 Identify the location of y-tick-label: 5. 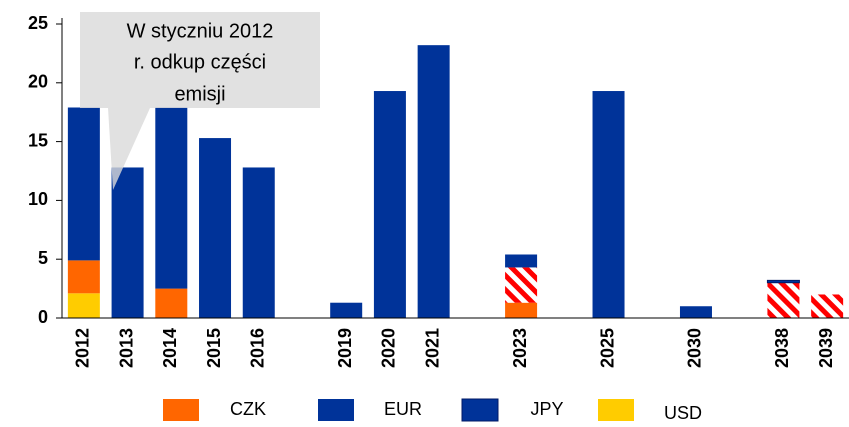
(43, 258).